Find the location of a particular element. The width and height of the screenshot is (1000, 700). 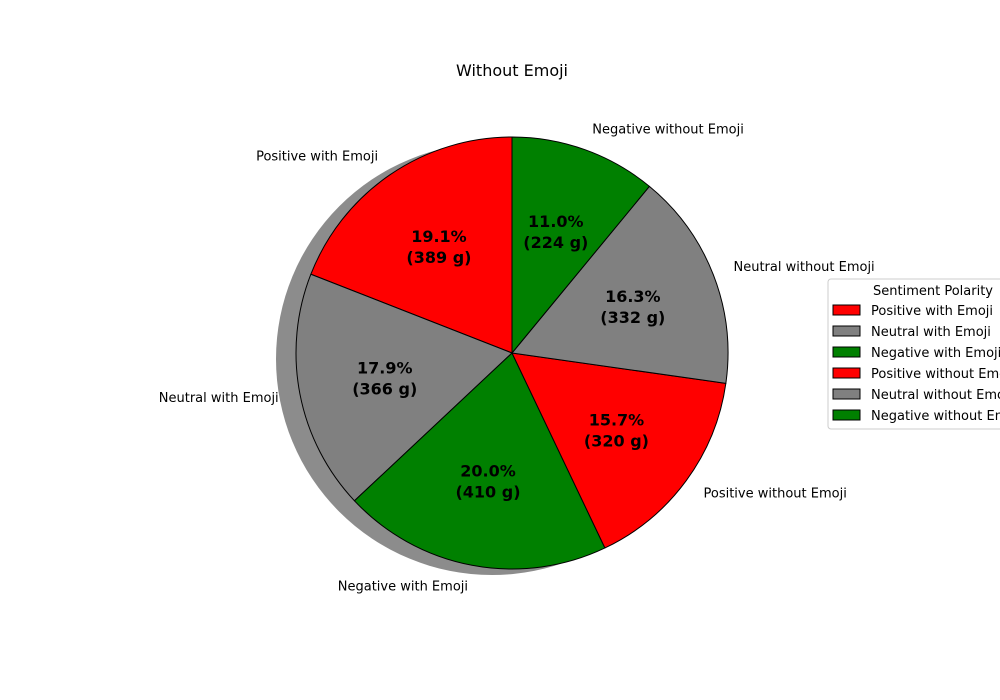

slice-percent-positive-with-emoji: 19.1% is located at coordinates (439, 236).